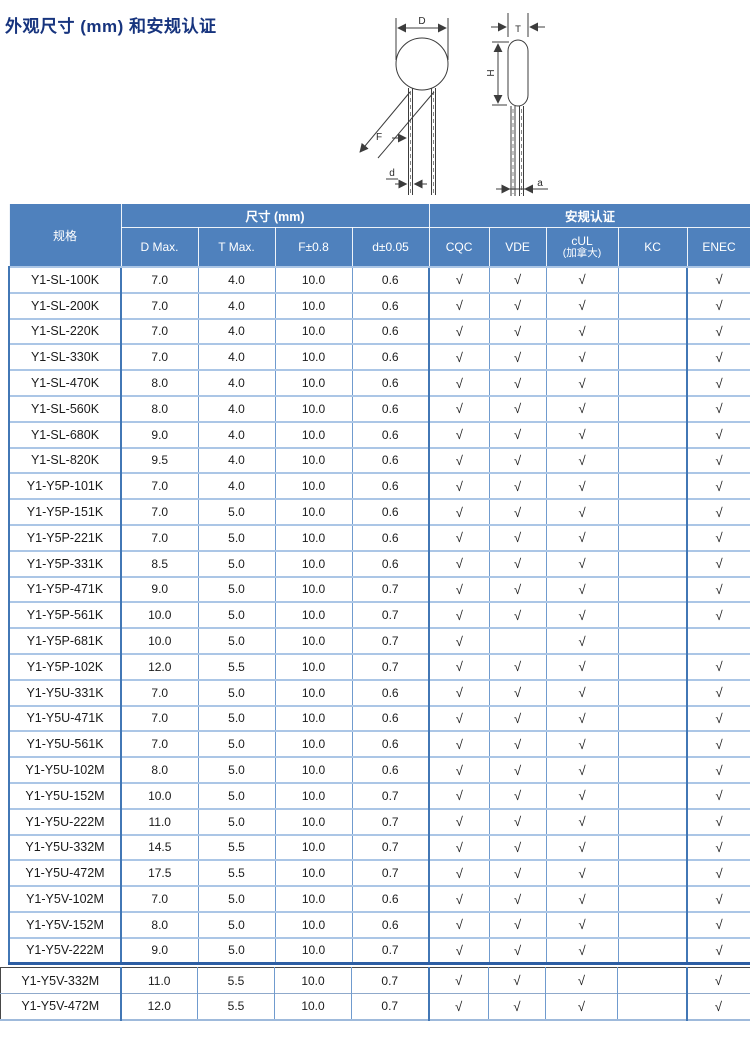 This screenshot has width=750, height=1038. What do you see at coordinates (159, 615) in the screenshot?
I see `d-max-cell: 10.0` at bounding box center [159, 615].